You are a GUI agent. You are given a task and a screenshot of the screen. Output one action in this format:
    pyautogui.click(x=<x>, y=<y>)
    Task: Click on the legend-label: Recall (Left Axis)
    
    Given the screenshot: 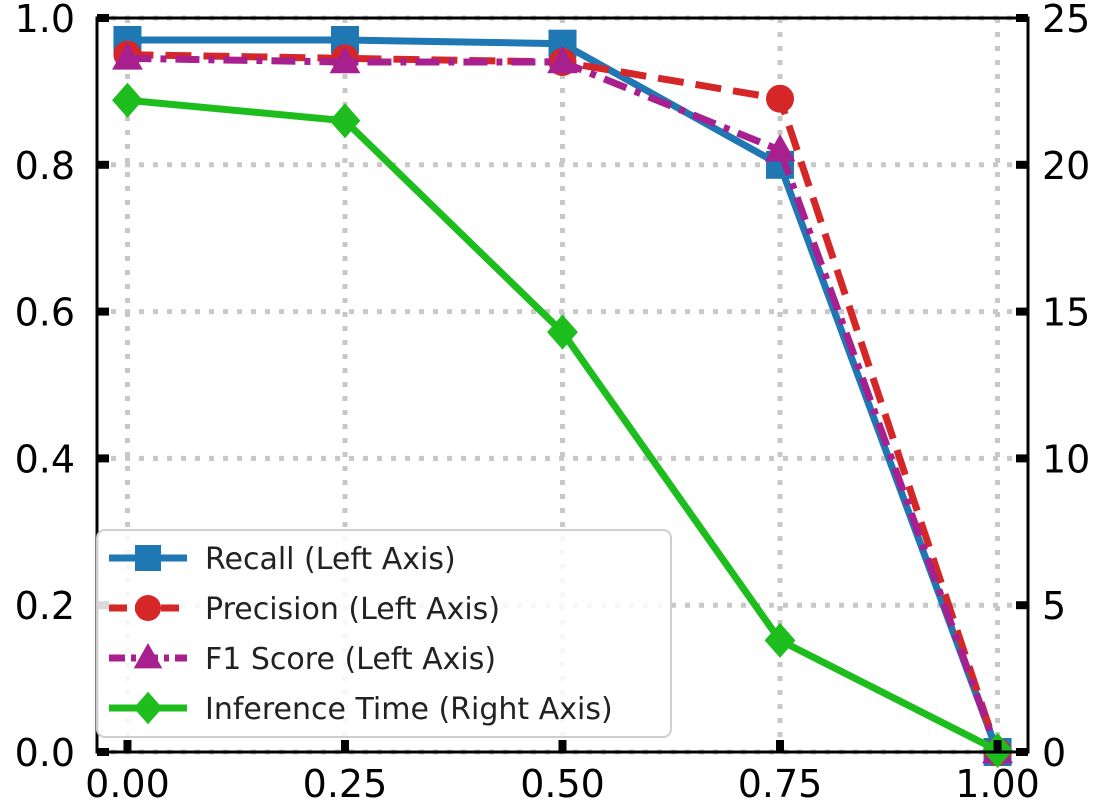 What is the action you would take?
    pyautogui.click(x=330, y=559)
    